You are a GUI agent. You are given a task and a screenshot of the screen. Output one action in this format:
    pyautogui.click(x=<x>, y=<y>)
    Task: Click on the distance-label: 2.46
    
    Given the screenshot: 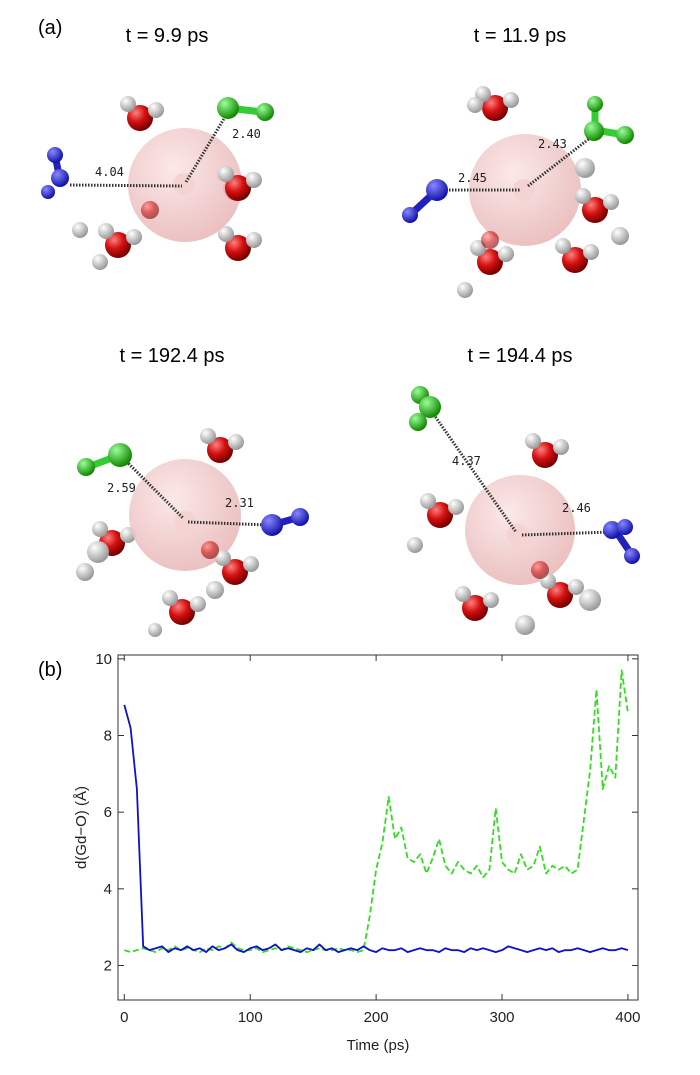 What is the action you would take?
    pyautogui.click(x=576, y=508)
    